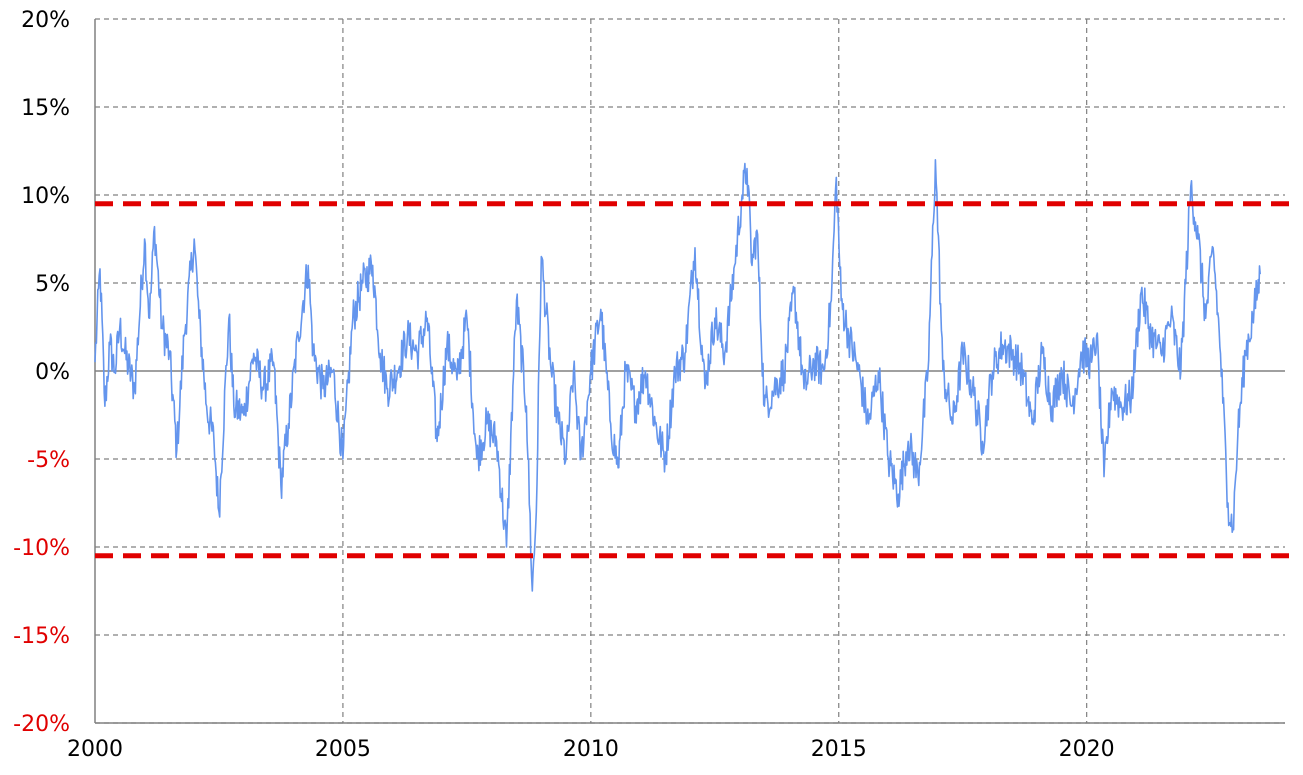  What do you see at coordinates (41, 636) in the screenshot?
I see `y-tick-label: -15%` at bounding box center [41, 636].